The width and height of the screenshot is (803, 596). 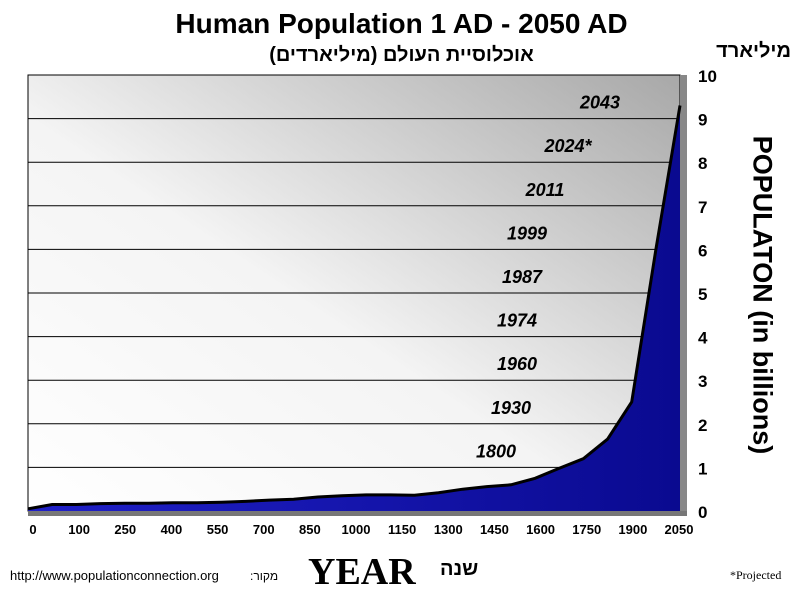 I want to click on projected-note: *Projected, so click(x=756, y=575).